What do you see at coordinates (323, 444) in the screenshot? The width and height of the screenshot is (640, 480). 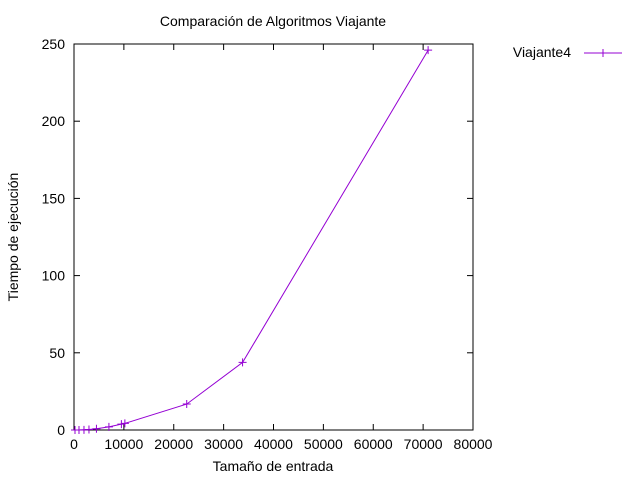 I see `x-tick-label: 50000` at bounding box center [323, 444].